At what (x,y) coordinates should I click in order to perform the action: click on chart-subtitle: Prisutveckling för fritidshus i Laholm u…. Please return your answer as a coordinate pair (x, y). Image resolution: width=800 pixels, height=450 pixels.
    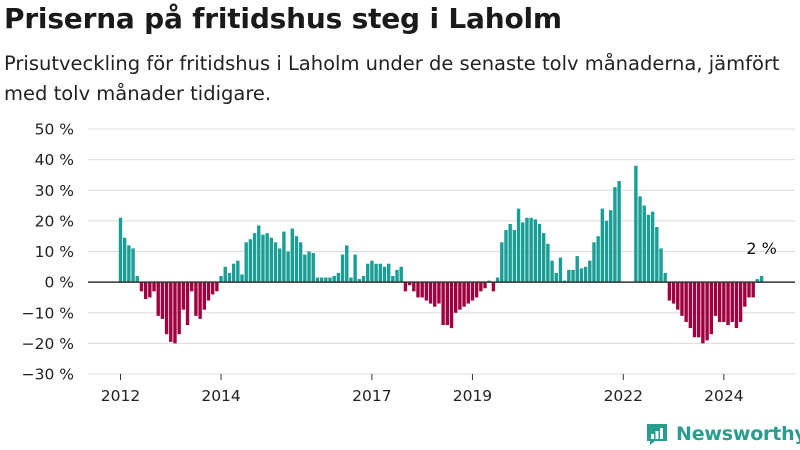
    Looking at the image, I should click on (392, 78).